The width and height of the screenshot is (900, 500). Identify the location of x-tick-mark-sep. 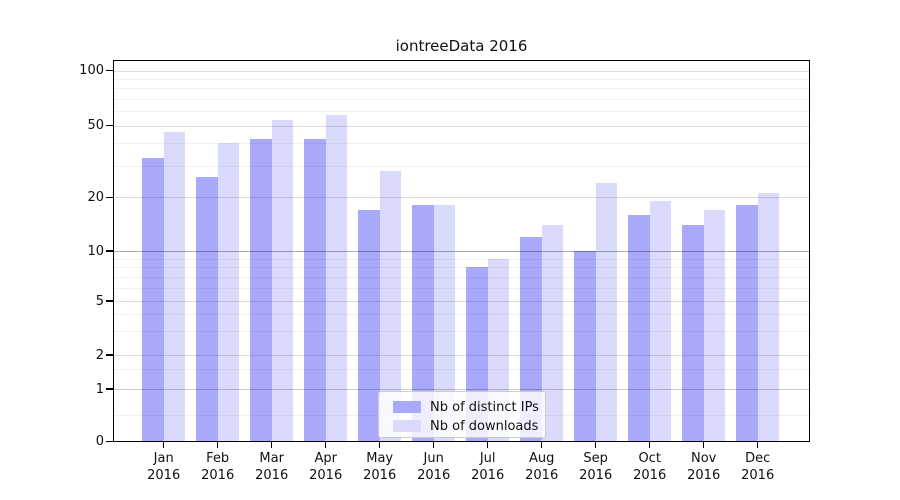
(596, 445).